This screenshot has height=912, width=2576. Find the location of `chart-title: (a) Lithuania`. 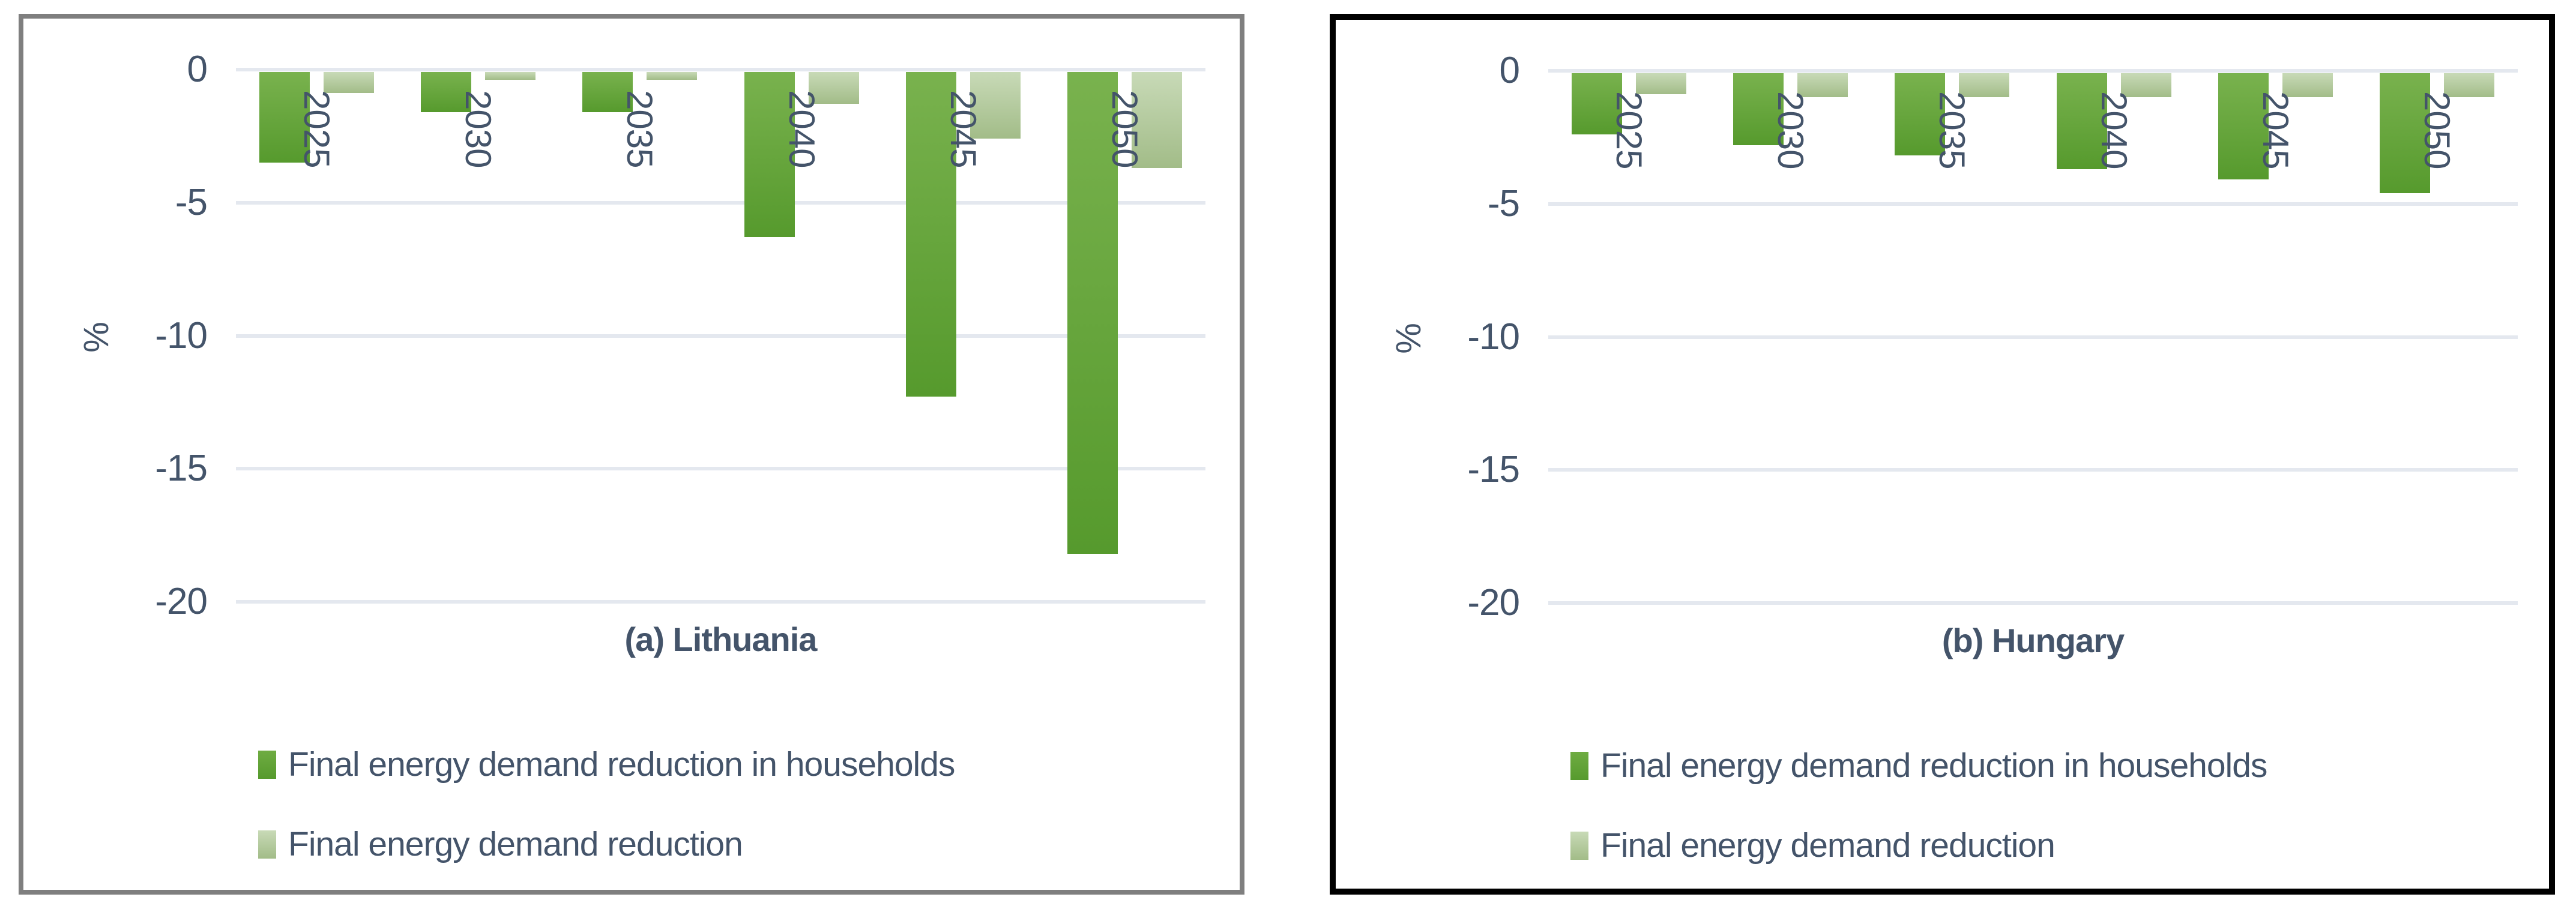

chart-title: (a) Lithuania is located at coordinates (721, 639).